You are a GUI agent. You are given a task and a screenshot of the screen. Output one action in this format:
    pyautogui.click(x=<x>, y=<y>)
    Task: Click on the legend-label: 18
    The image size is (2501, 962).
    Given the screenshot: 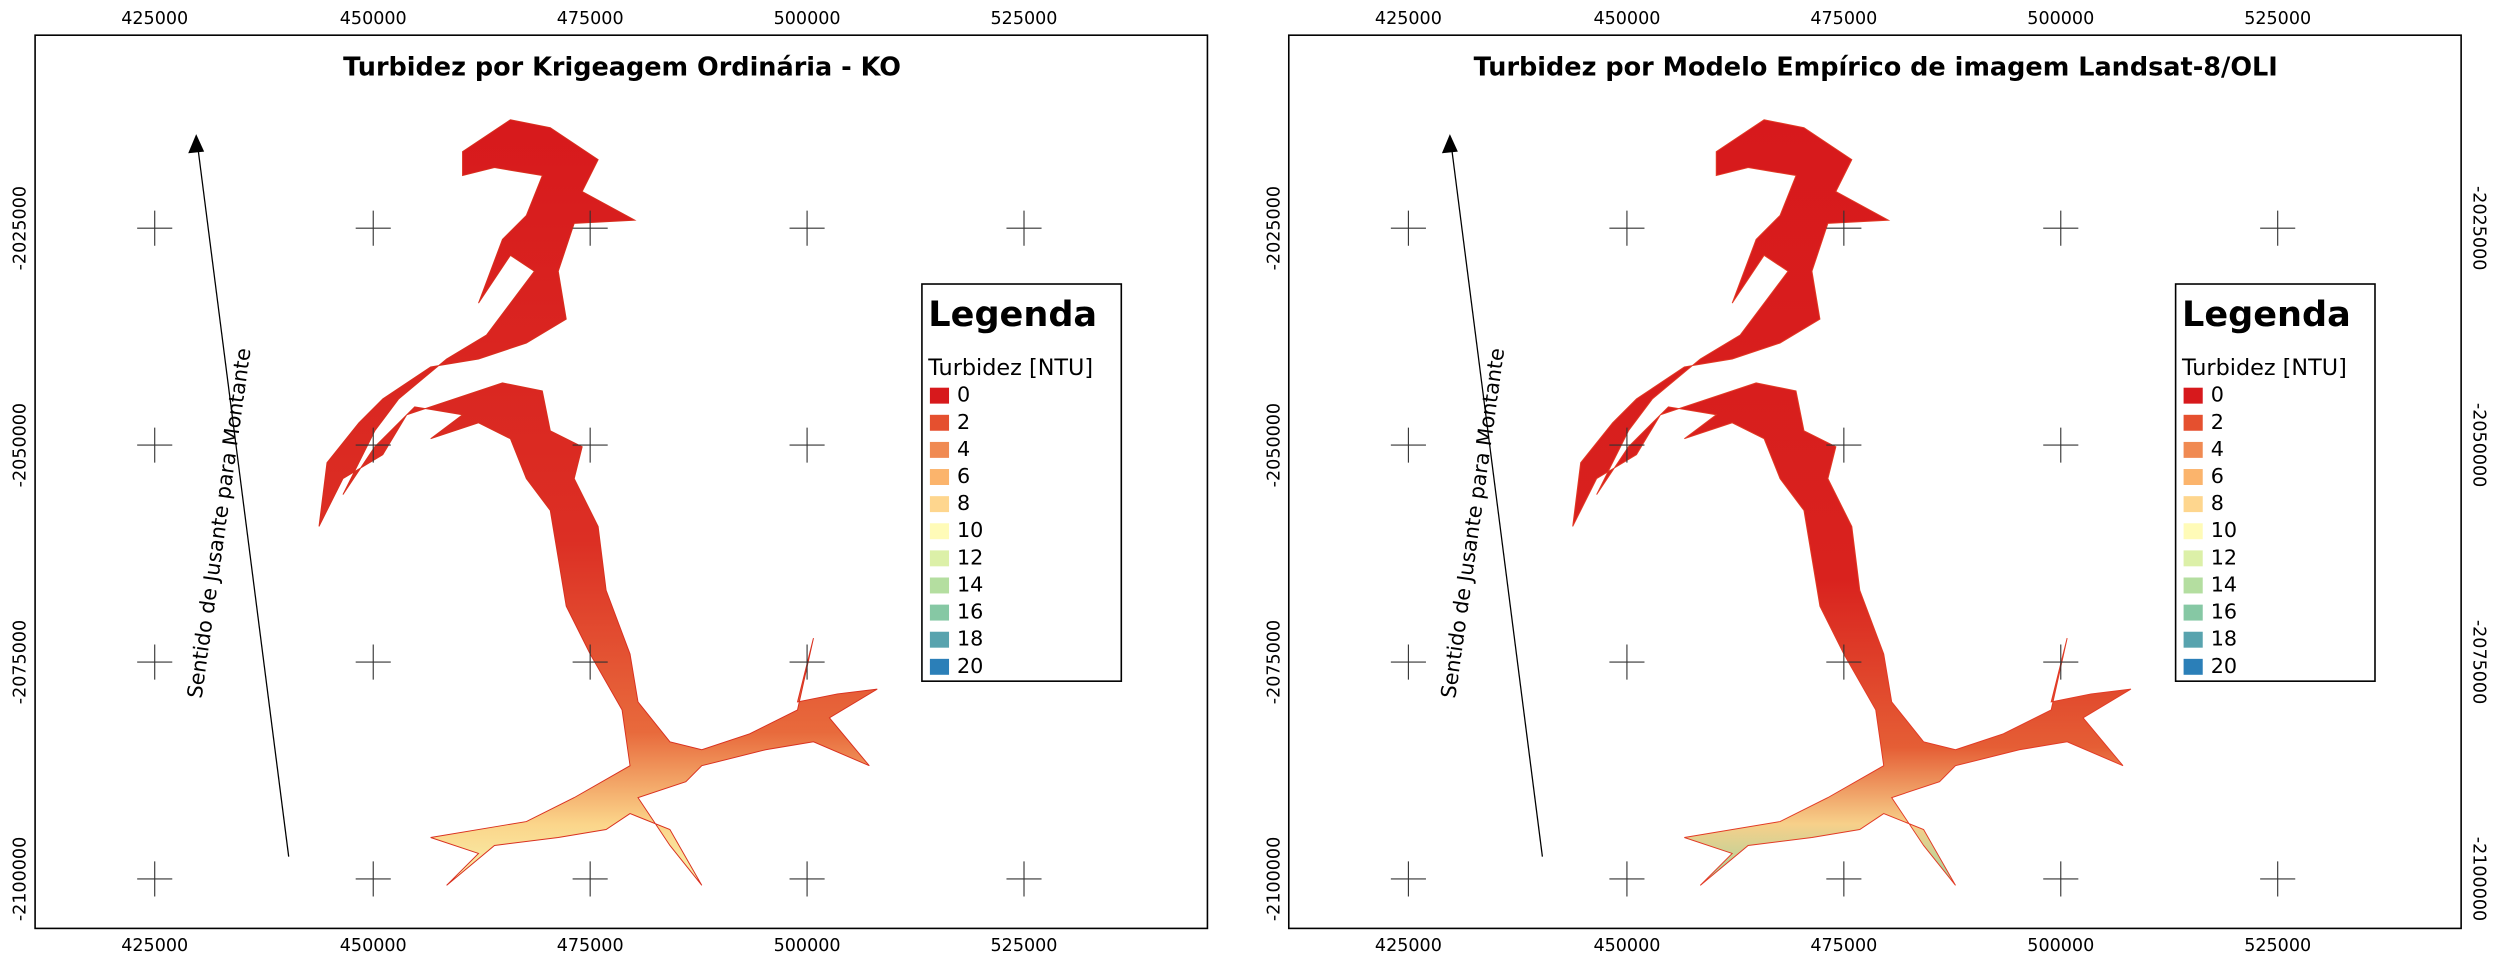 What is the action you would take?
    pyautogui.click(x=970, y=639)
    